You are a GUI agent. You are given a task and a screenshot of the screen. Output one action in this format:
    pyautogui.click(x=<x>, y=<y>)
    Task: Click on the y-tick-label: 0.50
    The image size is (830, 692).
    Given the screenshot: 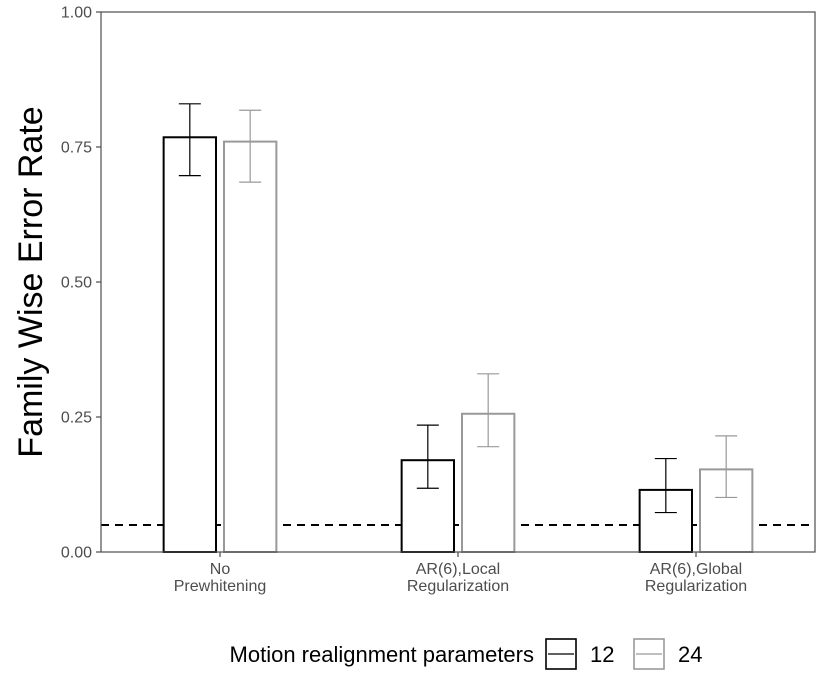 What is the action you would take?
    pyautogui.click(x=76, y=283)
    